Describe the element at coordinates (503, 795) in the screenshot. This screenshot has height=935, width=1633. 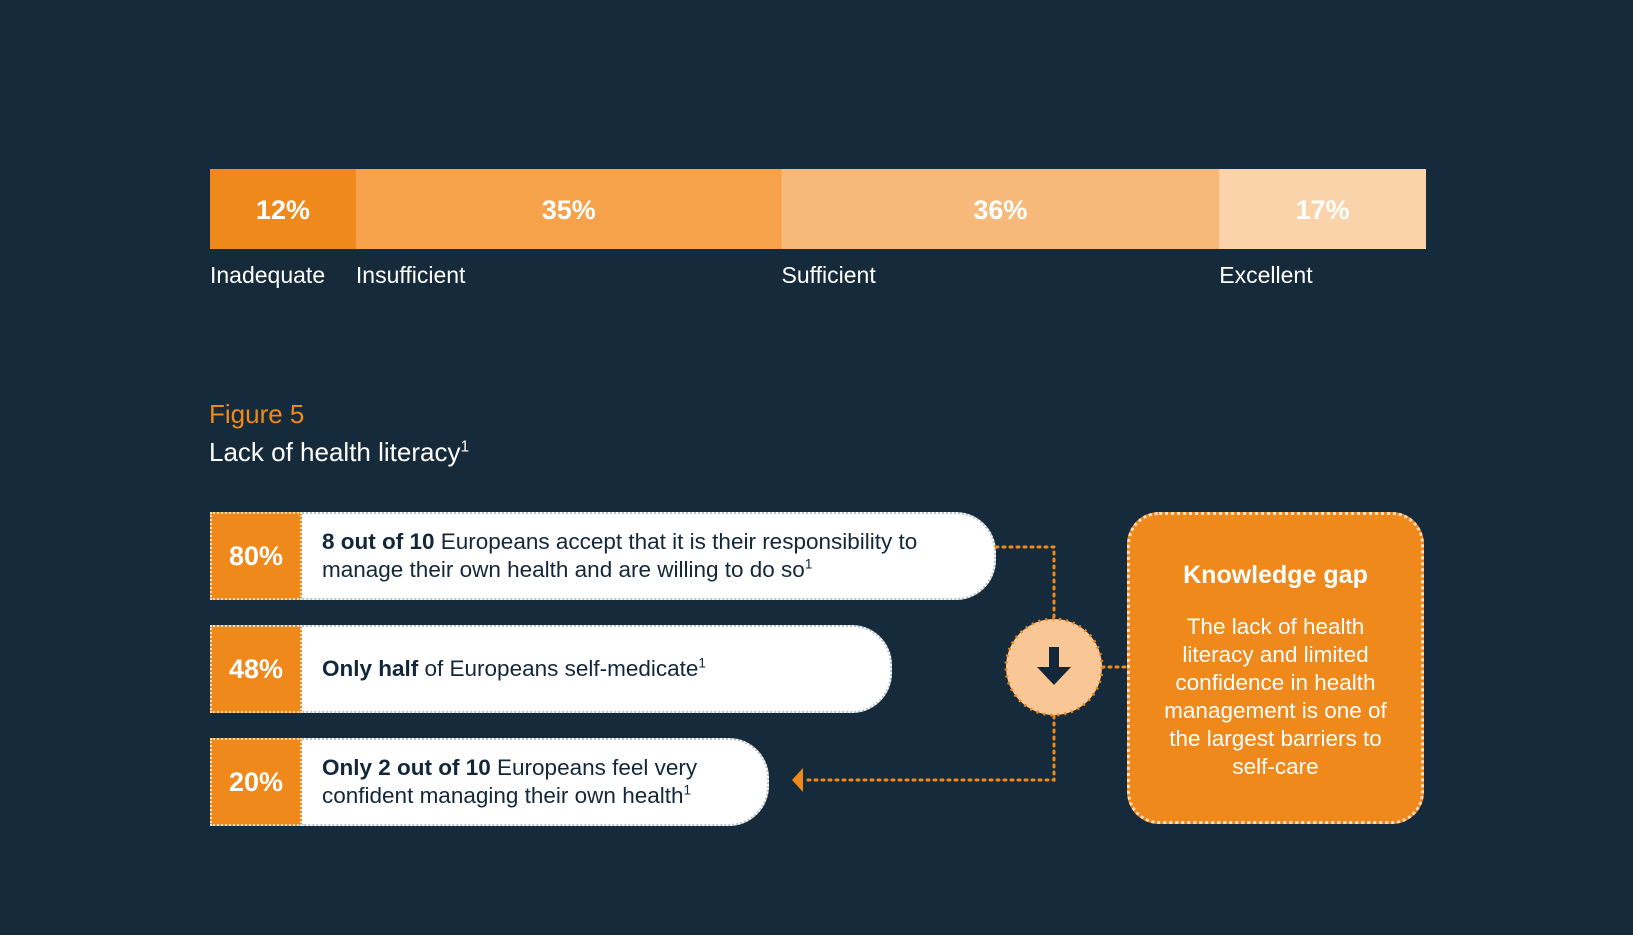
I see `stat-text-line2: confident managing their own health` at that location.